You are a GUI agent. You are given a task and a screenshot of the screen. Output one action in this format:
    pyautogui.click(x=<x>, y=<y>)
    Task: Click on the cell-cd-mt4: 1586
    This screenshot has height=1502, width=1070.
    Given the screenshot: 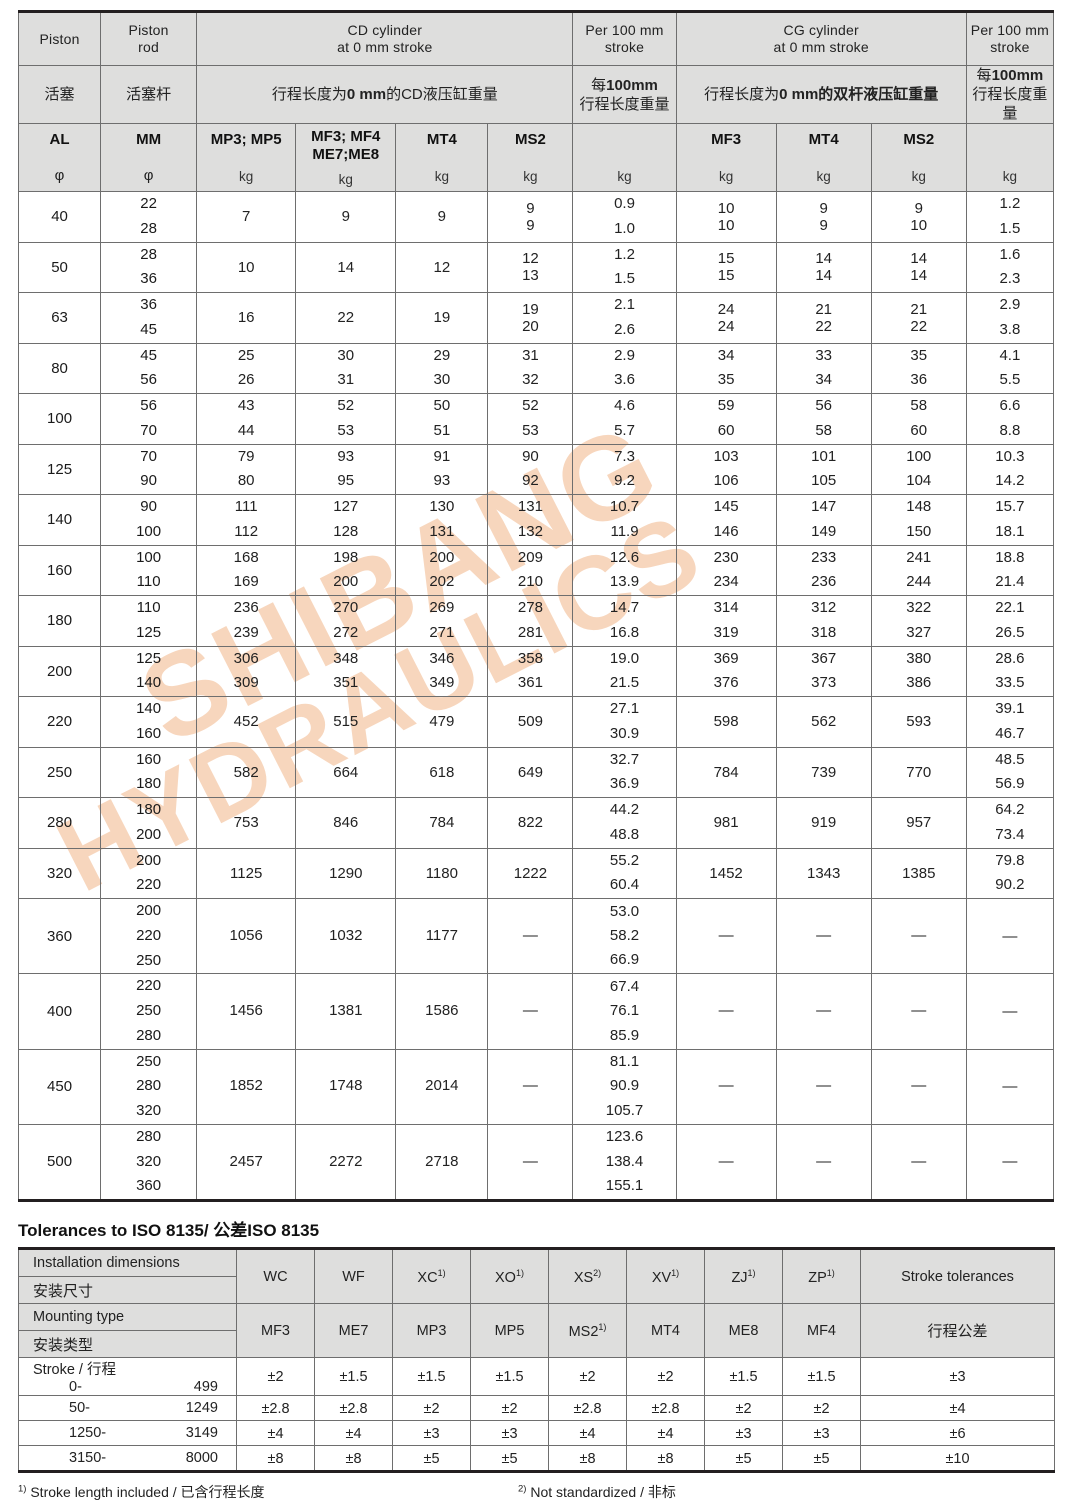 What is the action you would take?
    pyautogui.click(x=442, y=1011)
    